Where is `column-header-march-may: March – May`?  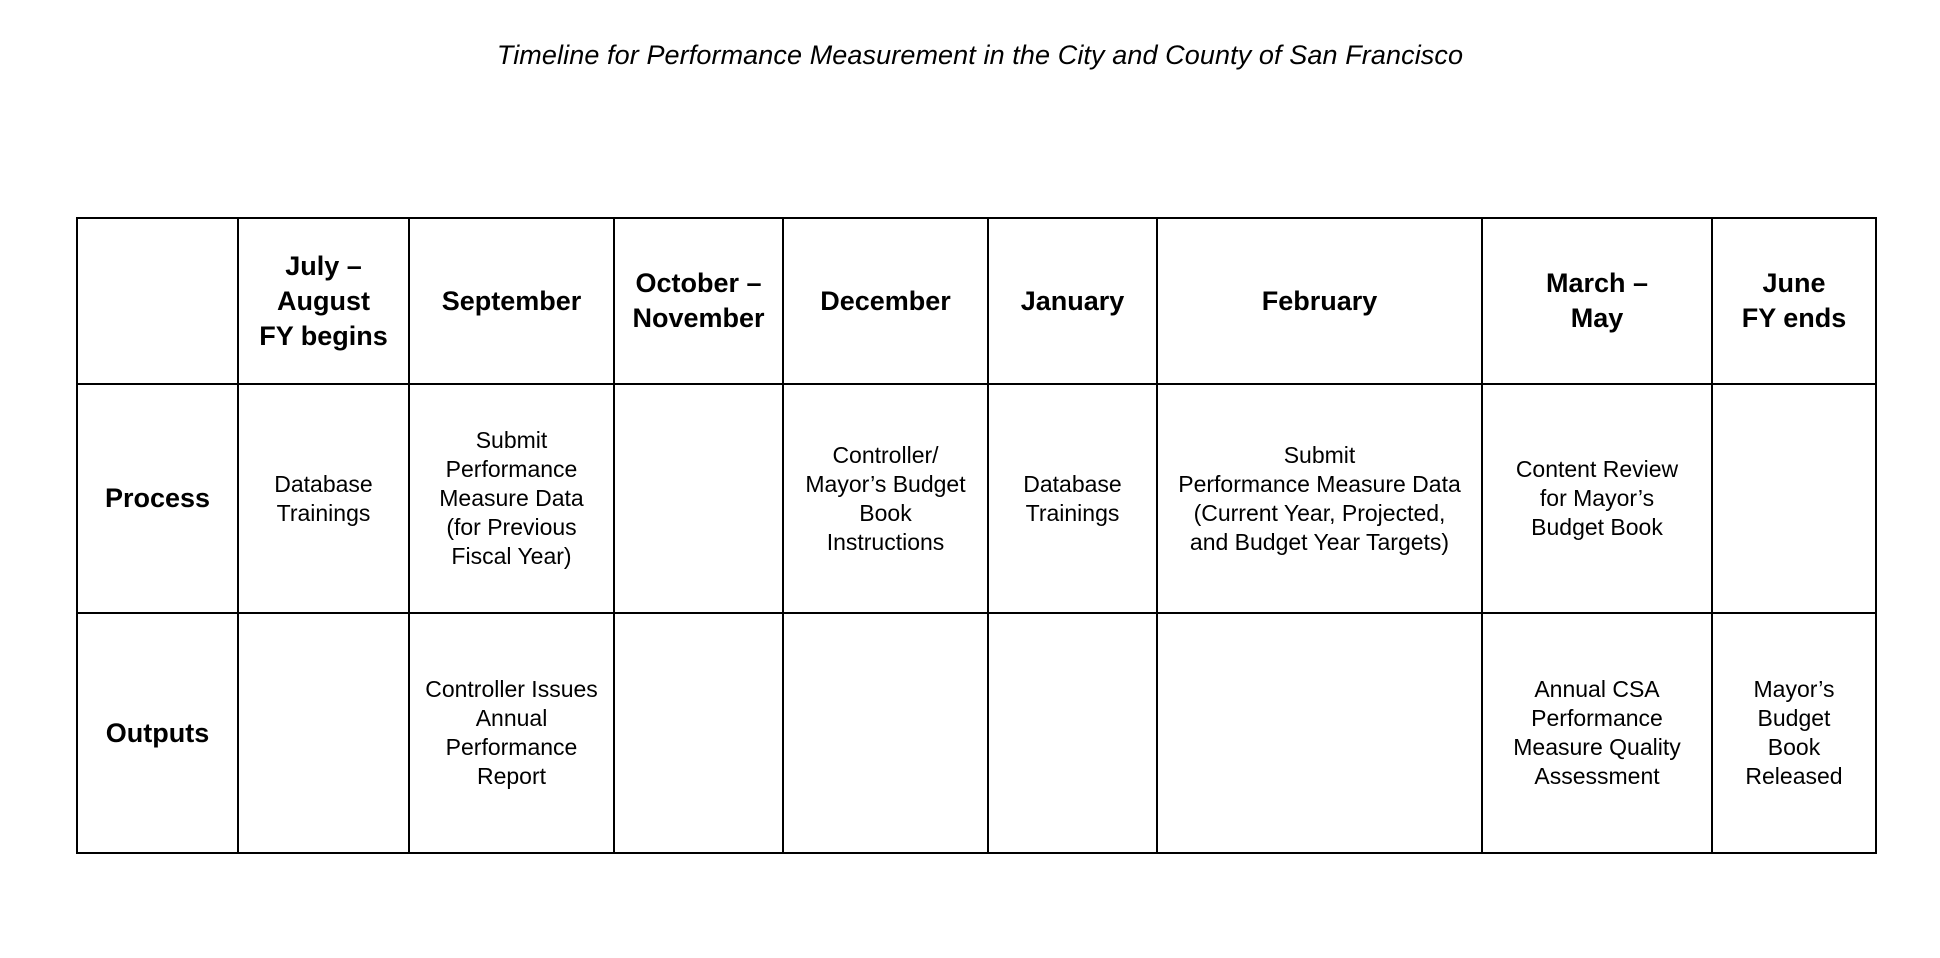
column-header-march-may: March – May is located at coordinates (1597, 301).